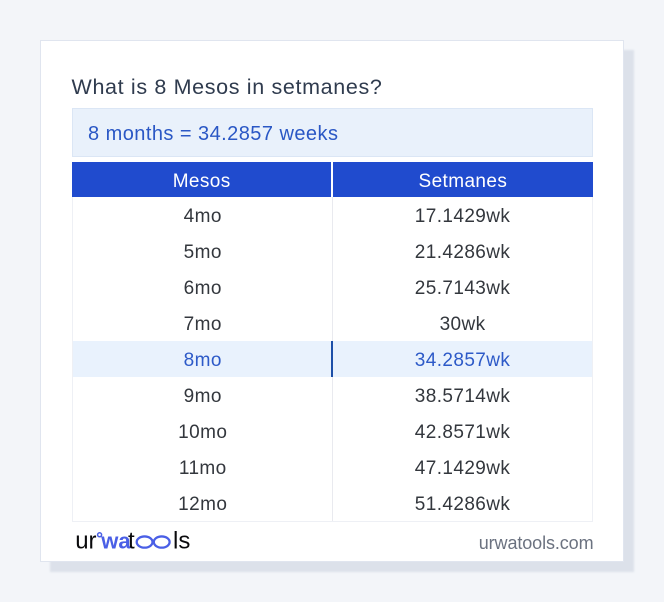 This screenshot has height=602, width=664. I want to click on svg-text: ur, so click(85, 541).